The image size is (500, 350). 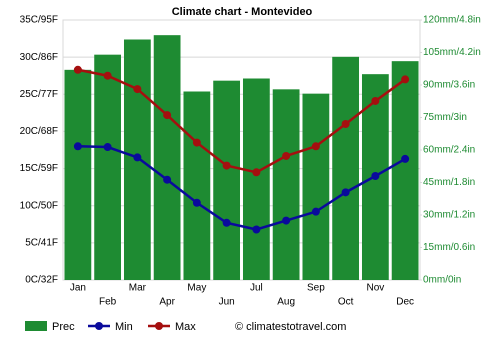 I want to click on x-tick-label: Jan, so click(x=78, y=288).